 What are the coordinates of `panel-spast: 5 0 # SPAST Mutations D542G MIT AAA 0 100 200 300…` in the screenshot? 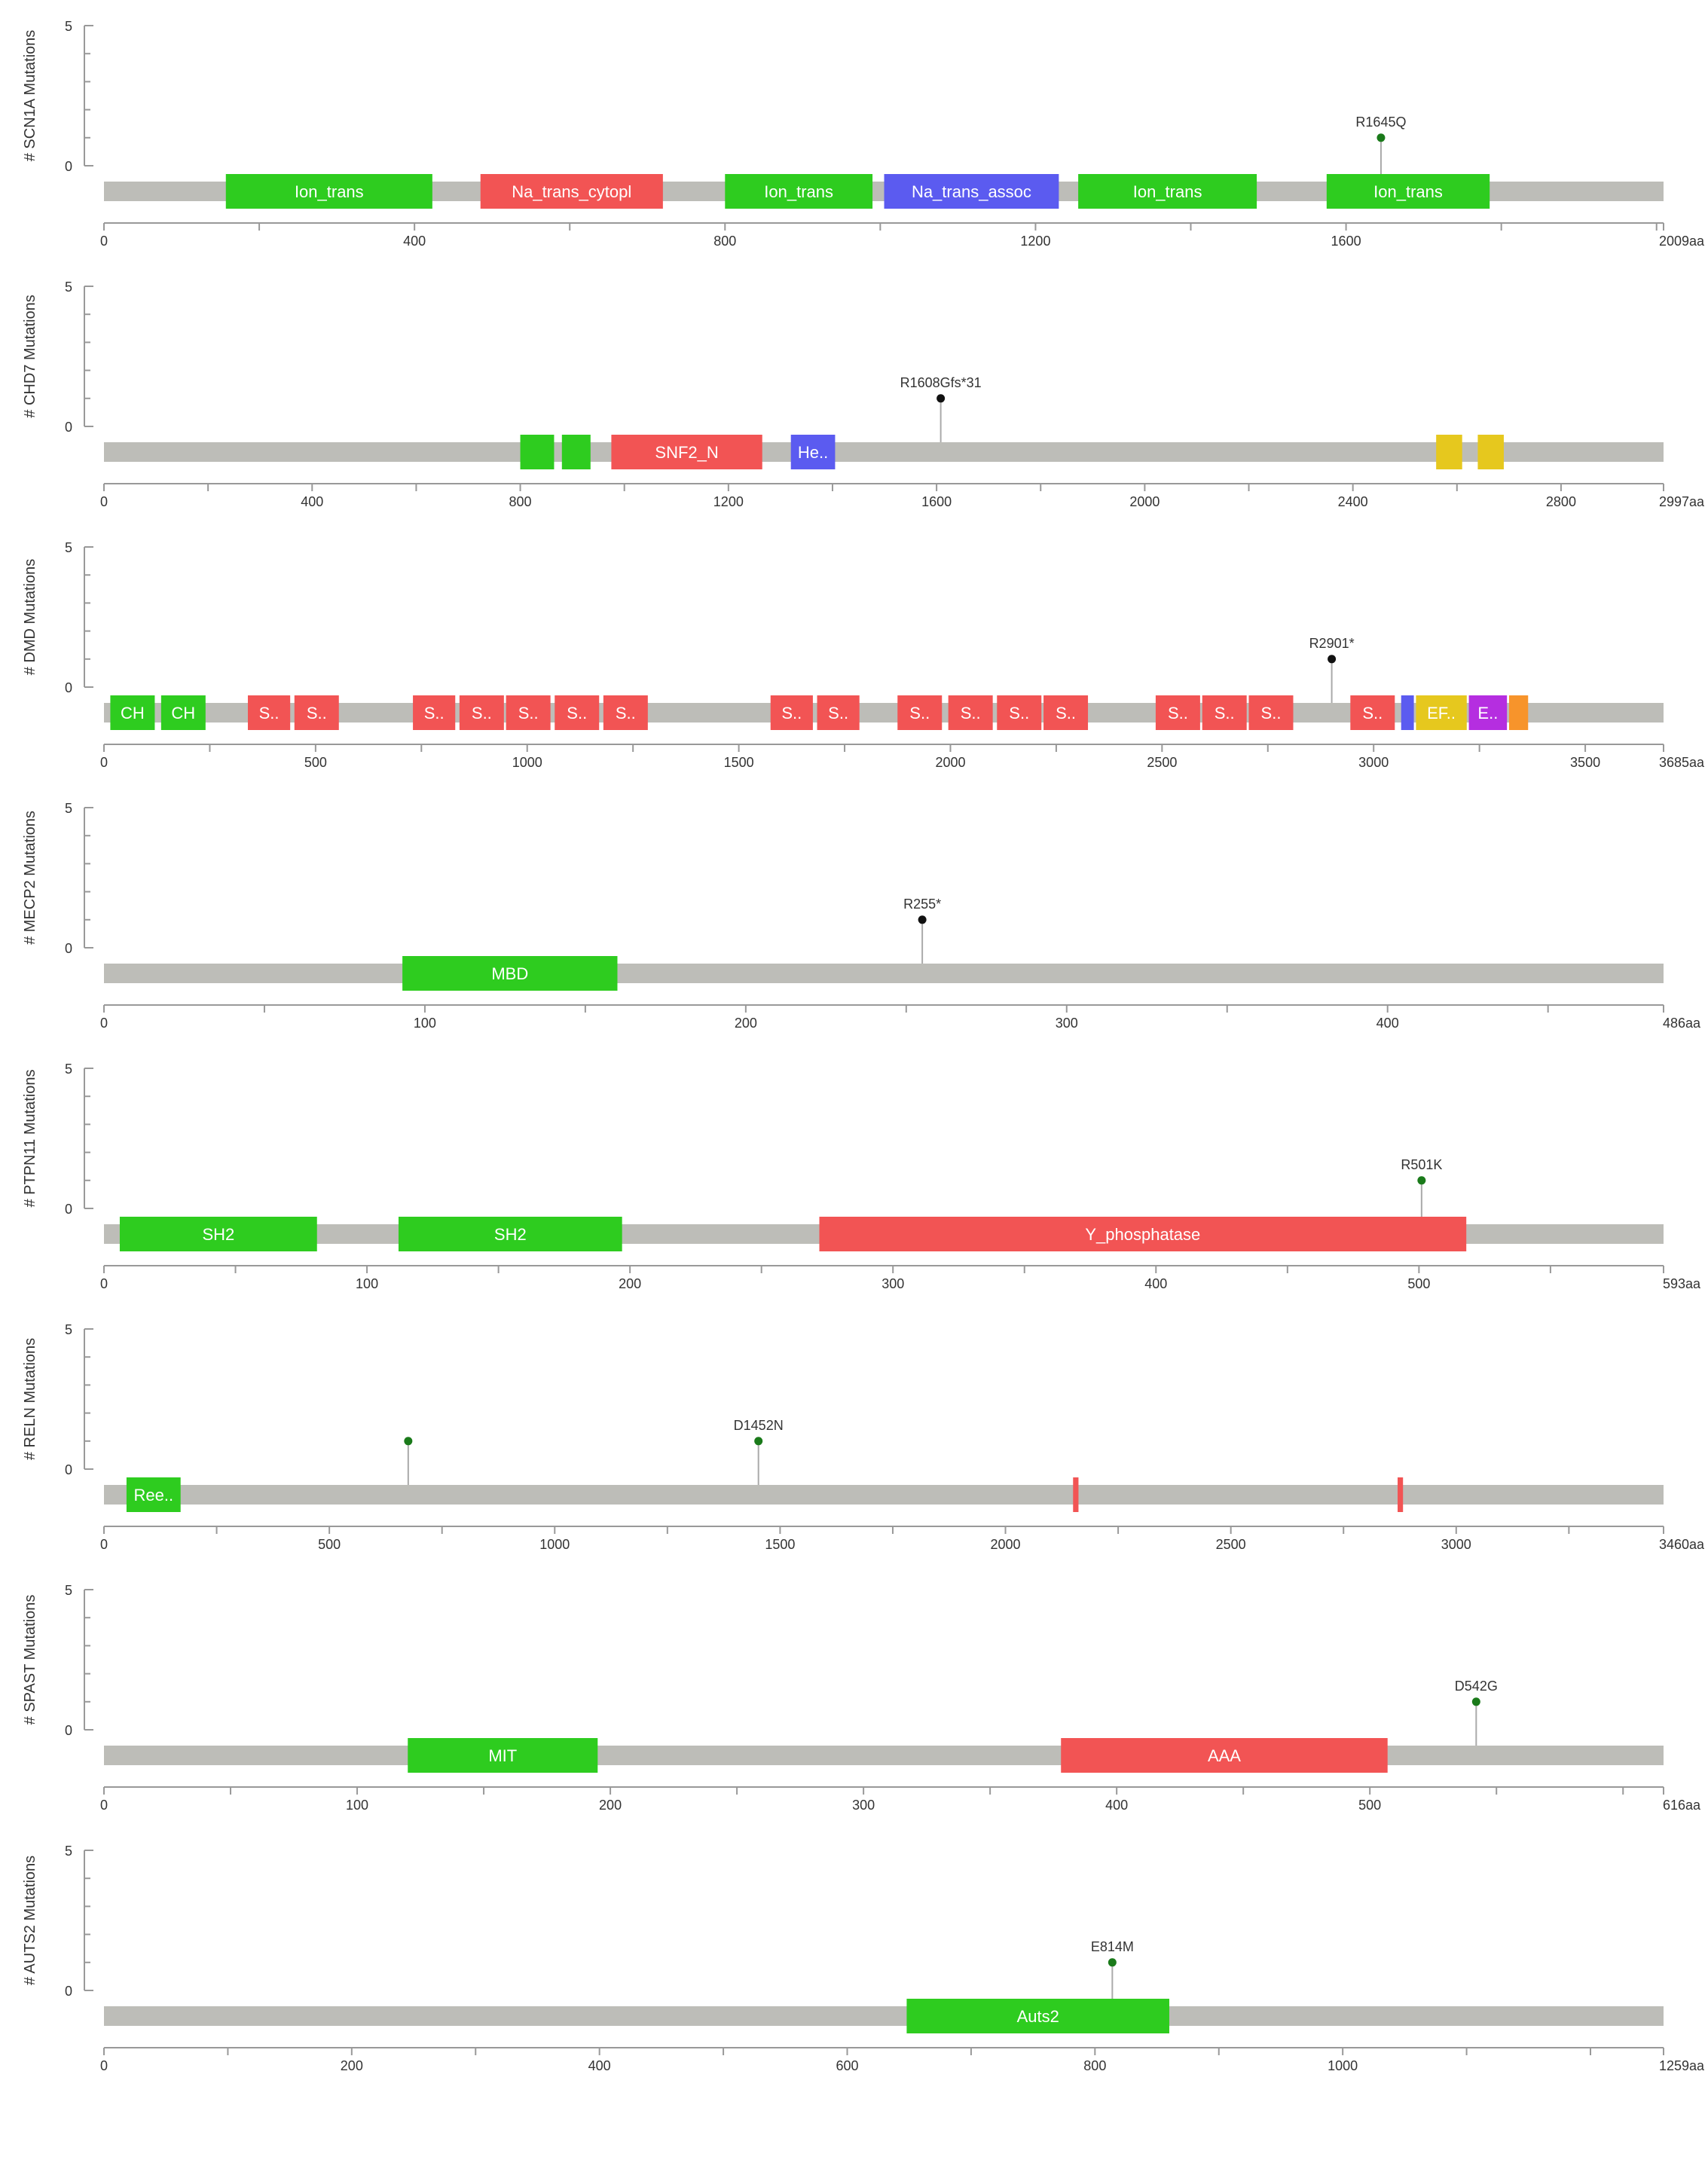 It's located at (861, 1698).